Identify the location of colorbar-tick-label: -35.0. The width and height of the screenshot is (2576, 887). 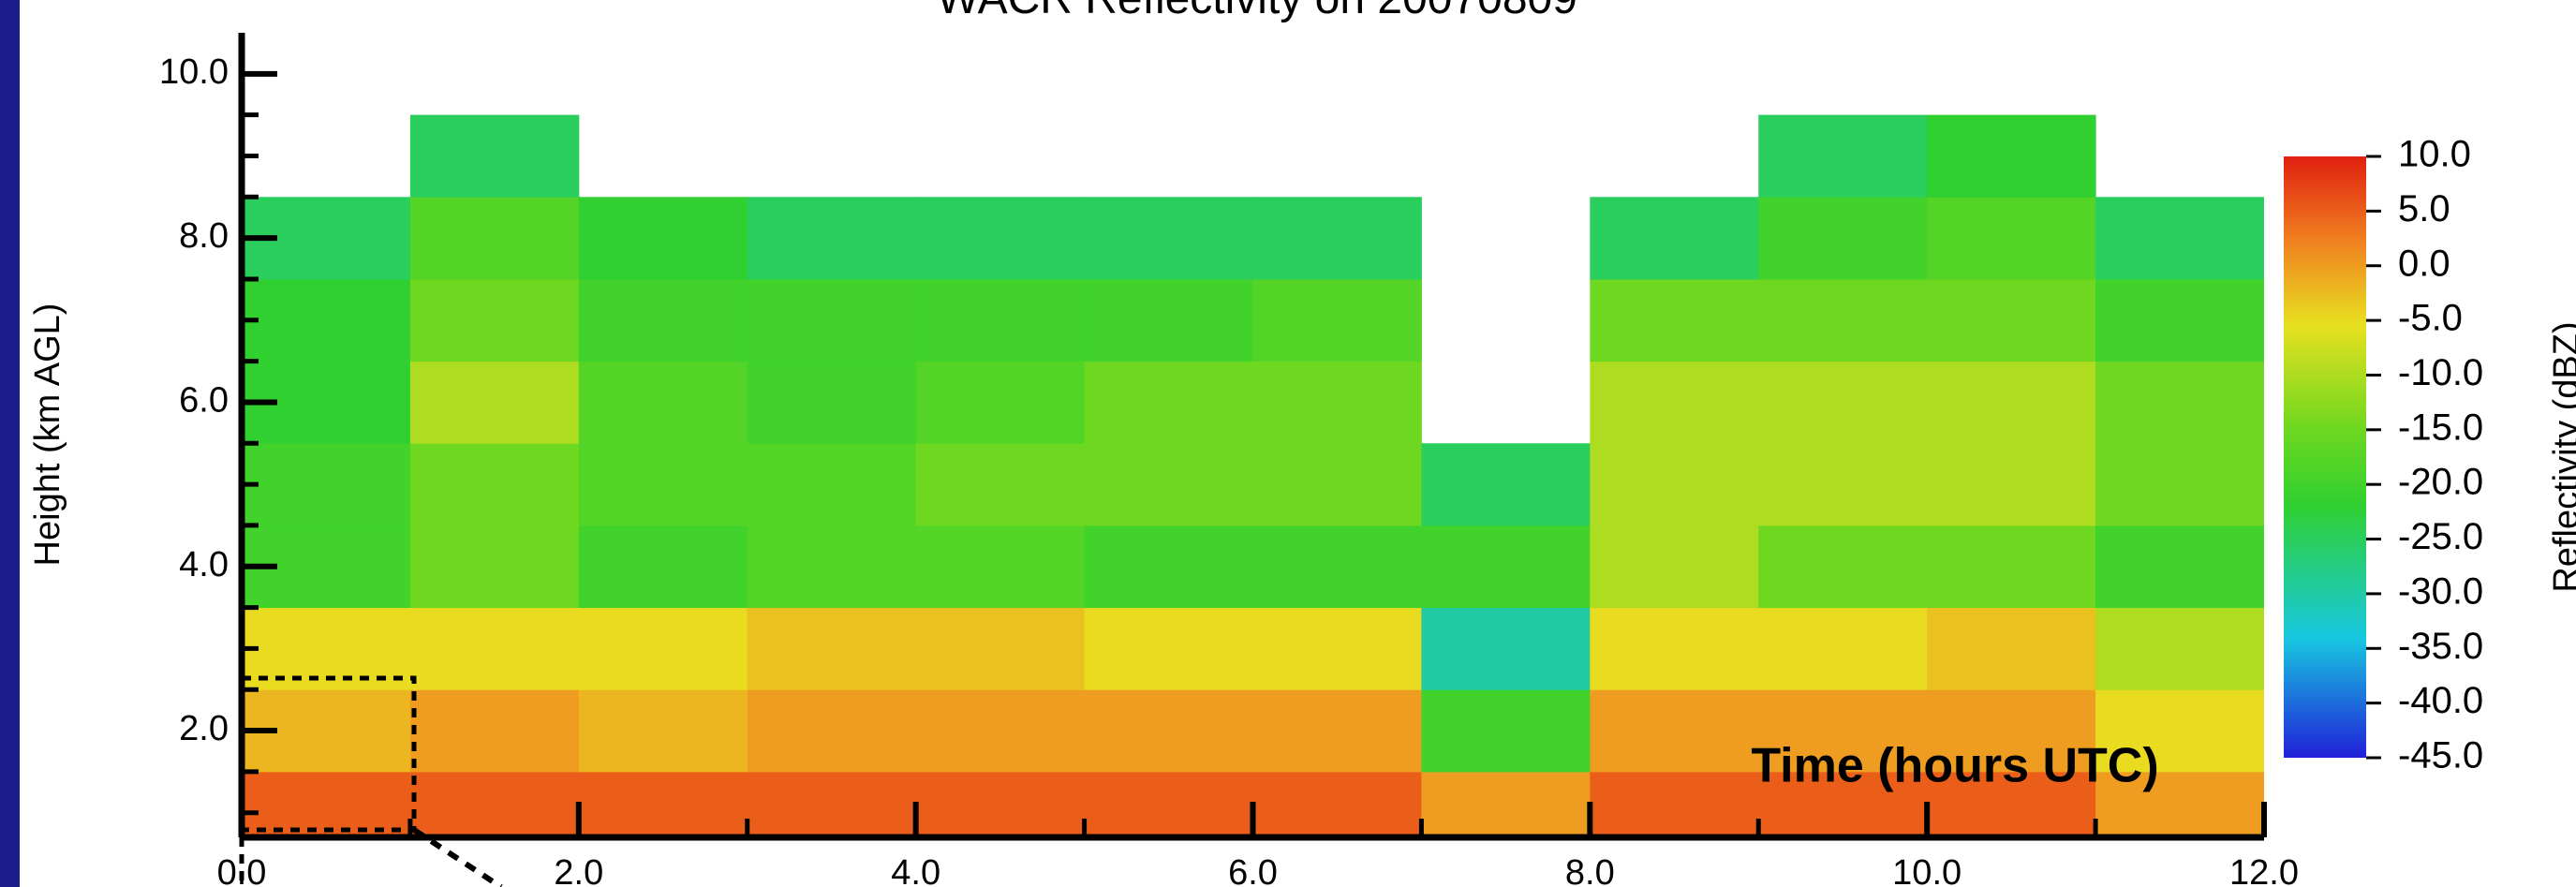
(2440, 647).